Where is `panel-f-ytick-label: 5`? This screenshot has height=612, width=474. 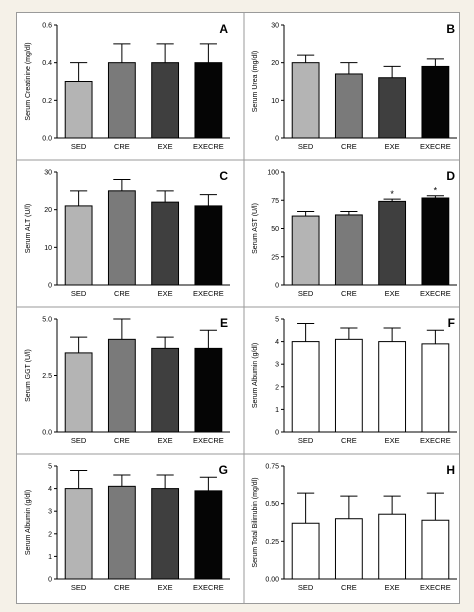 panel-f-ytick-label: 5 is located at coordinates (277, 320).